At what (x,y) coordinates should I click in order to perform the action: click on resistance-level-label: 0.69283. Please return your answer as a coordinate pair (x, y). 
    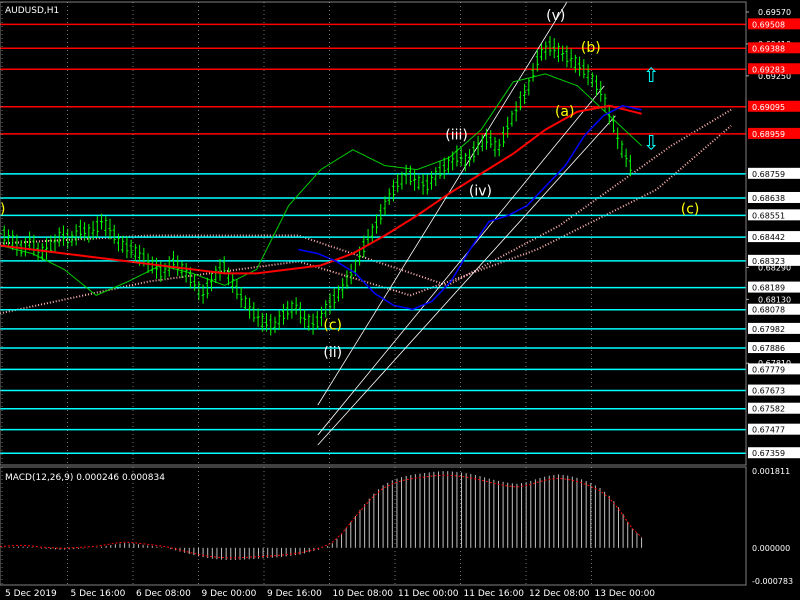
    Looking at the image, I should click on (768, 69).